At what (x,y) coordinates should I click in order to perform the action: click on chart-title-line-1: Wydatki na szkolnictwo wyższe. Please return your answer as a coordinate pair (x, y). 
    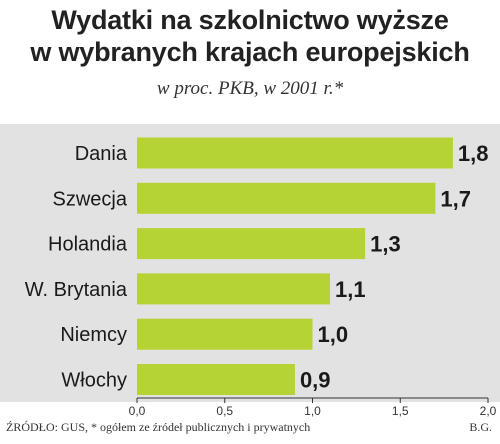
    Looking at the image, I should click on (250, 20).